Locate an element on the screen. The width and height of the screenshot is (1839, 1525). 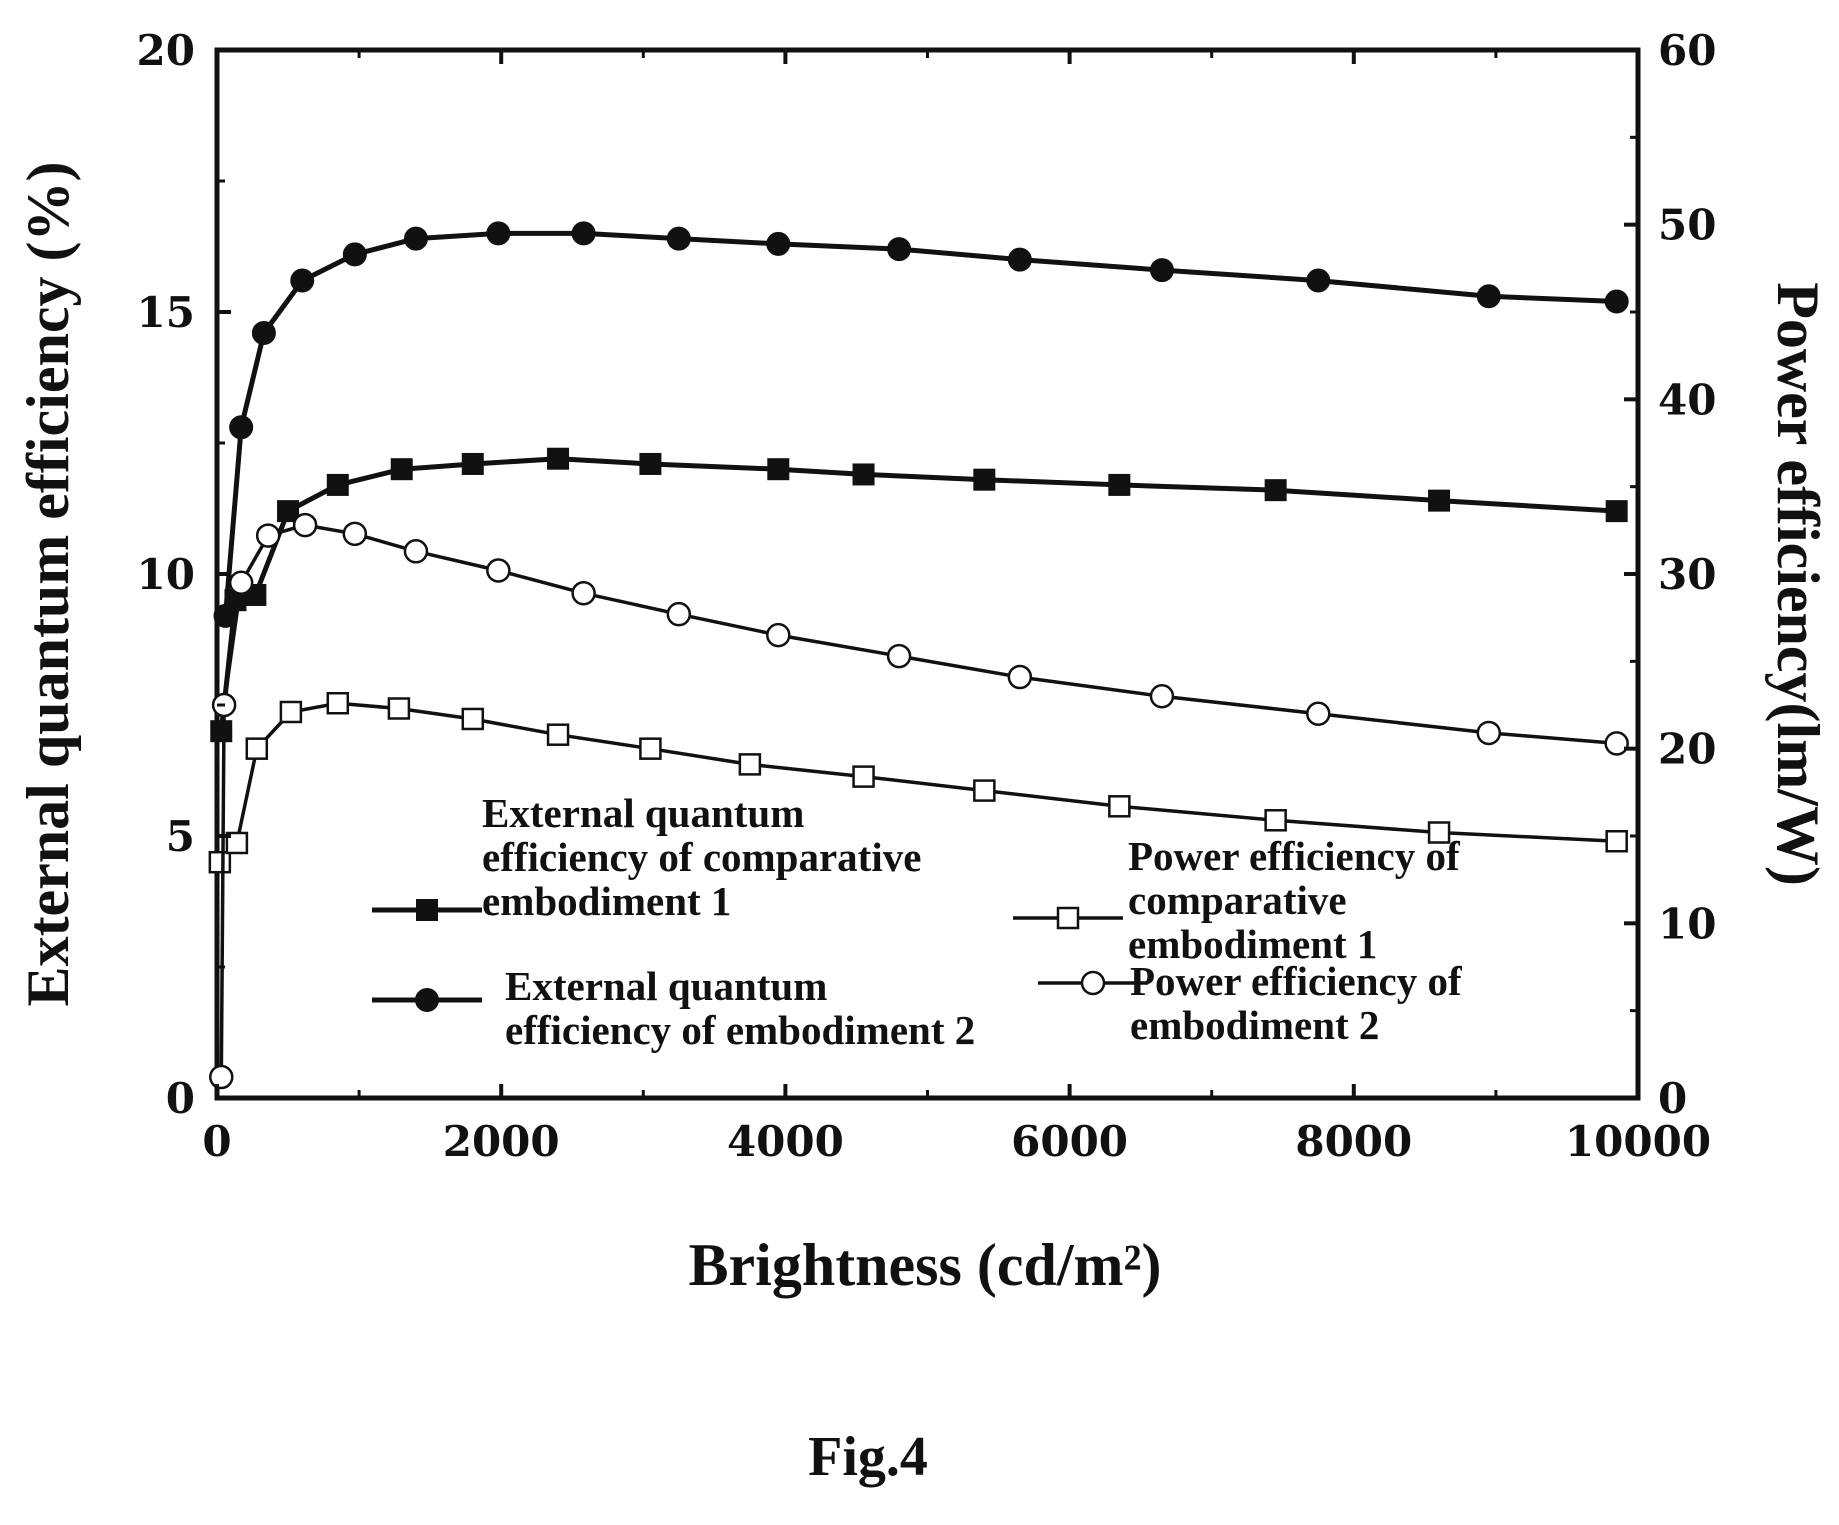
x-tick-label: 6000 is located at coordinates (1069, 1141).